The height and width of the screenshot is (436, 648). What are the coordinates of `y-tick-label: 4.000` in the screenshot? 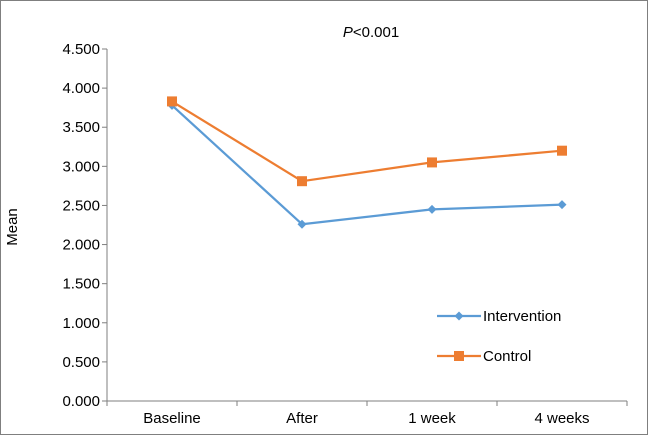 It's located at (81, 88).